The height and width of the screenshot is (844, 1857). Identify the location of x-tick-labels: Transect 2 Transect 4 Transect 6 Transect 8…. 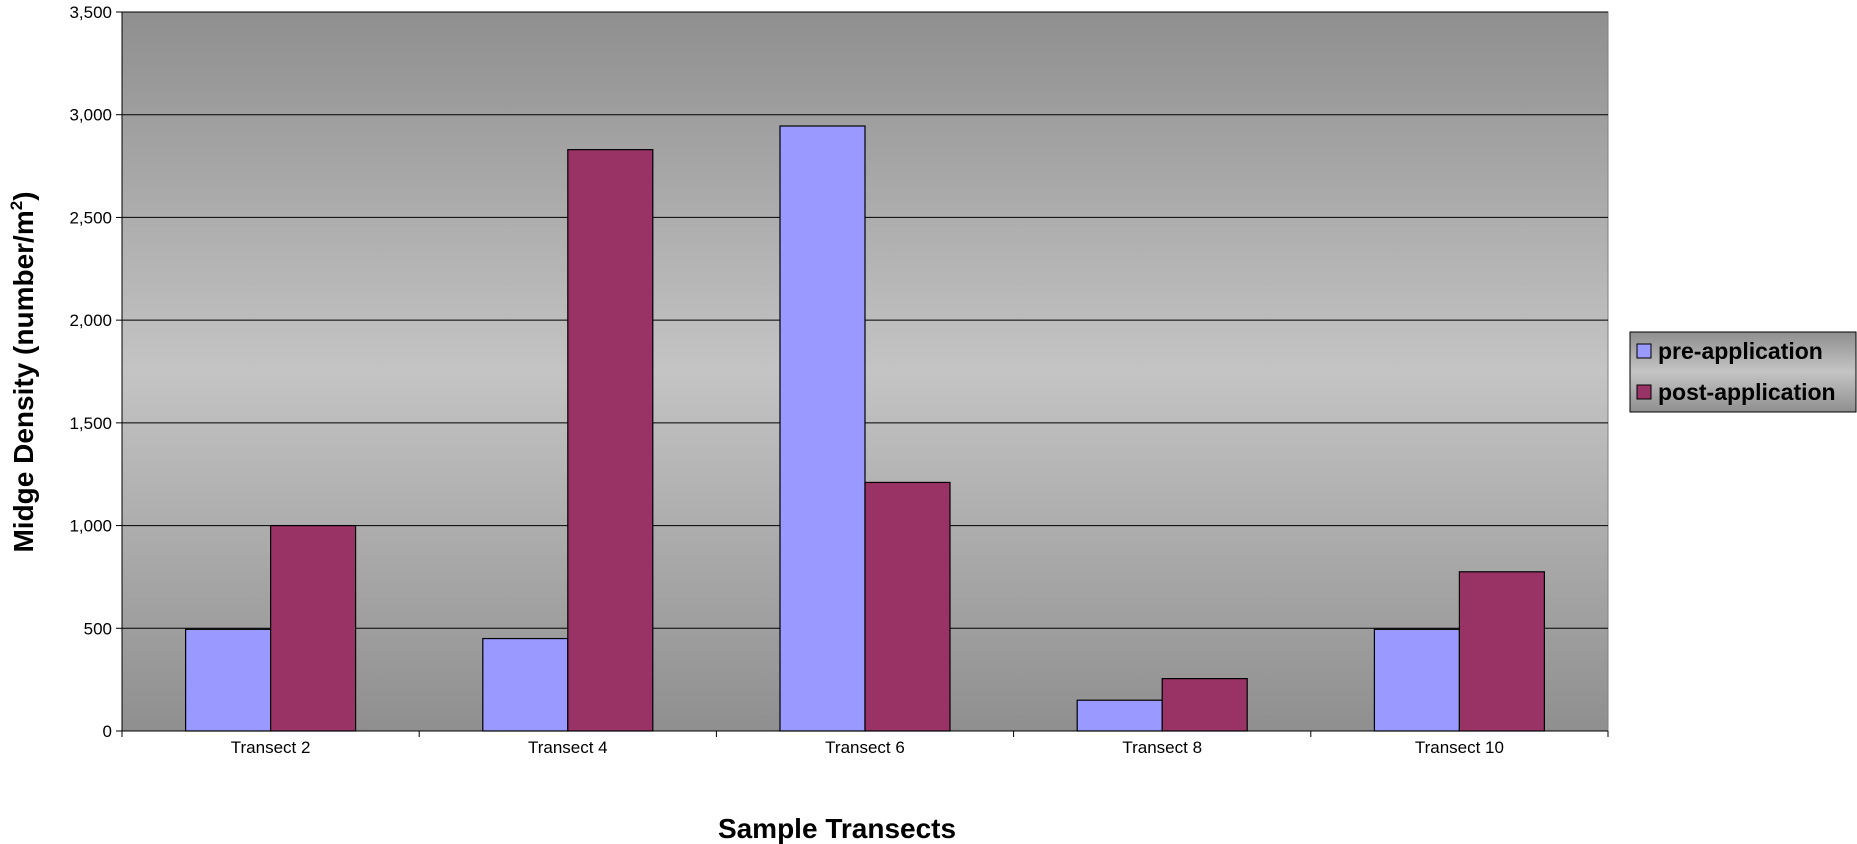
(865, 744).